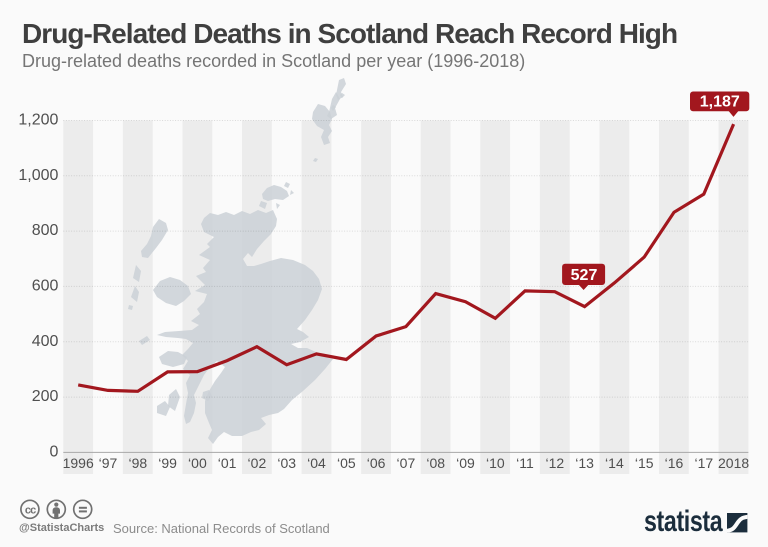  What do you see at coordinates (137, 463) in the screenshot?
I see `svg-text: ‘98` at bounding box center [137, 463].